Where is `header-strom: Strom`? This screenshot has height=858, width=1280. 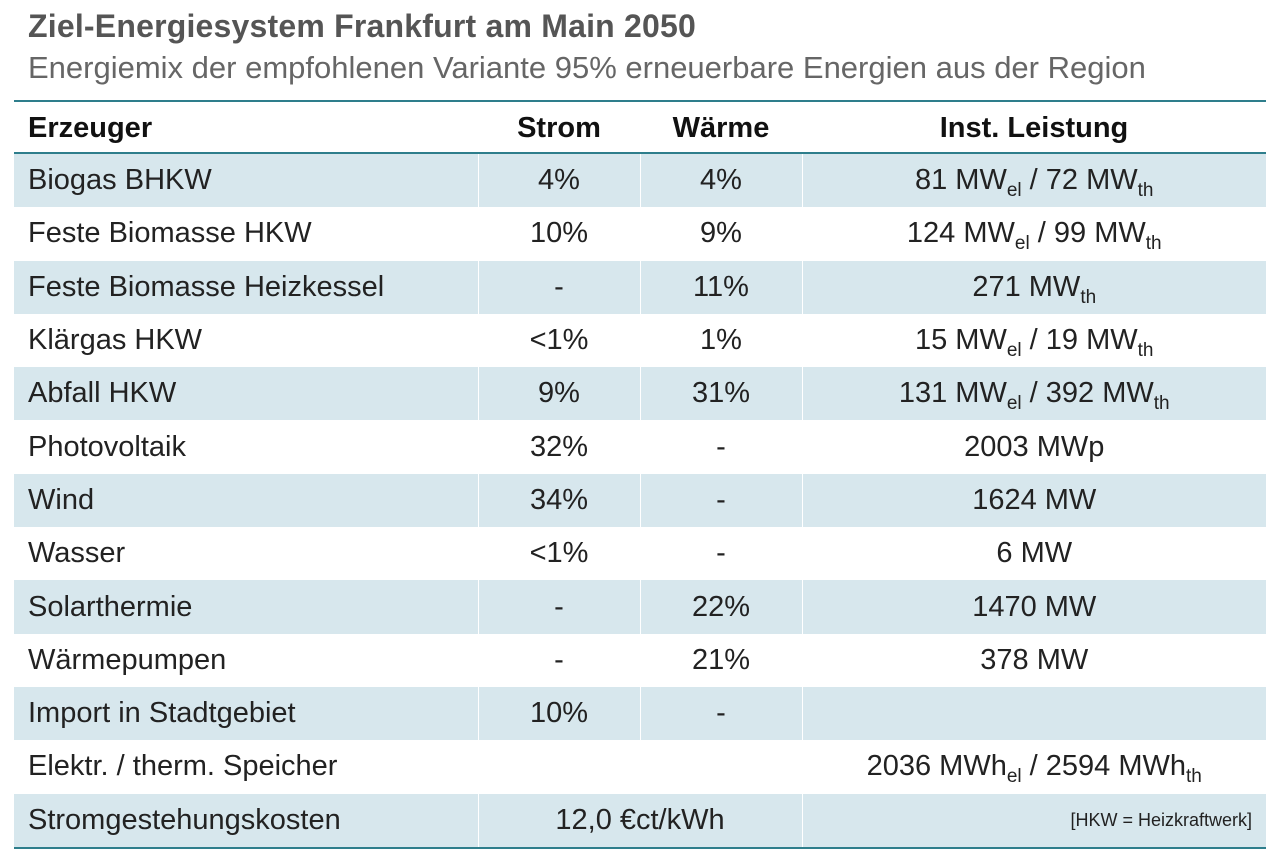
header-strom: Strom is located at coordinates (559, 129).